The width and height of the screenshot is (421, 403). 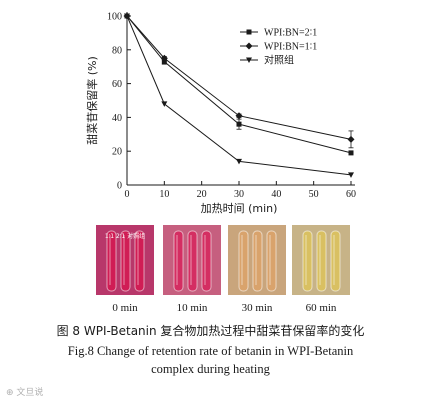 I want to click on y-tick-label: 80, so click(x=117, y=50).